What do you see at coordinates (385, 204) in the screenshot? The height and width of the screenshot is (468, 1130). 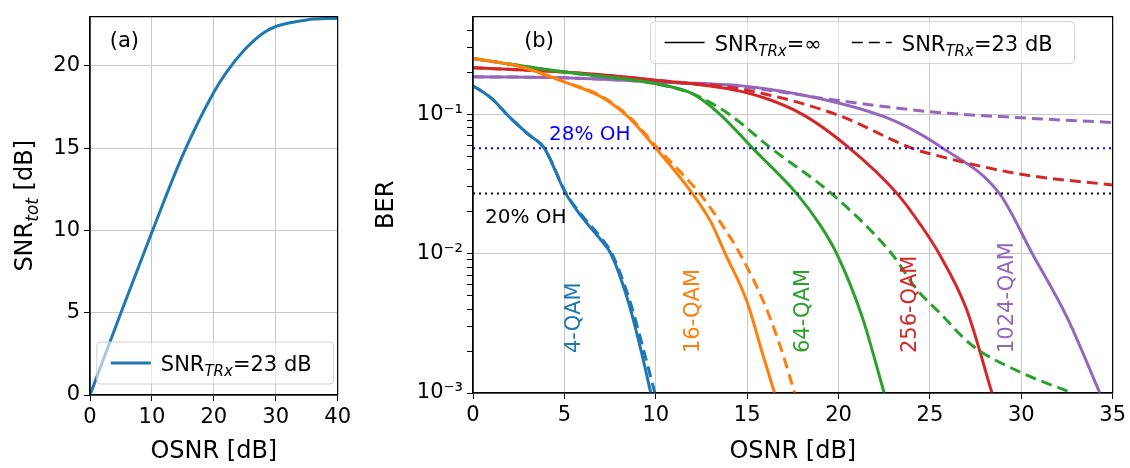 I see `y-axis-title: BER` at bounding box center [385, 204].